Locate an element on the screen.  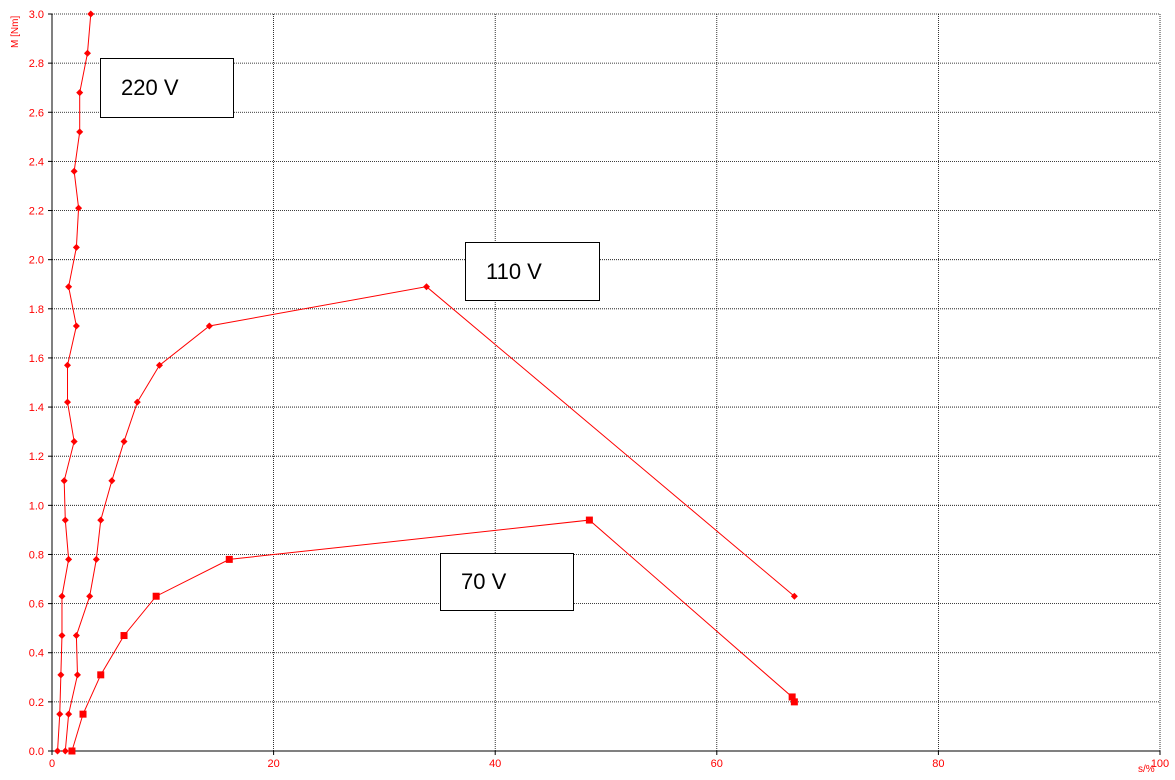
y-tick-label: 1.2 is located at coordinates (36, 457).